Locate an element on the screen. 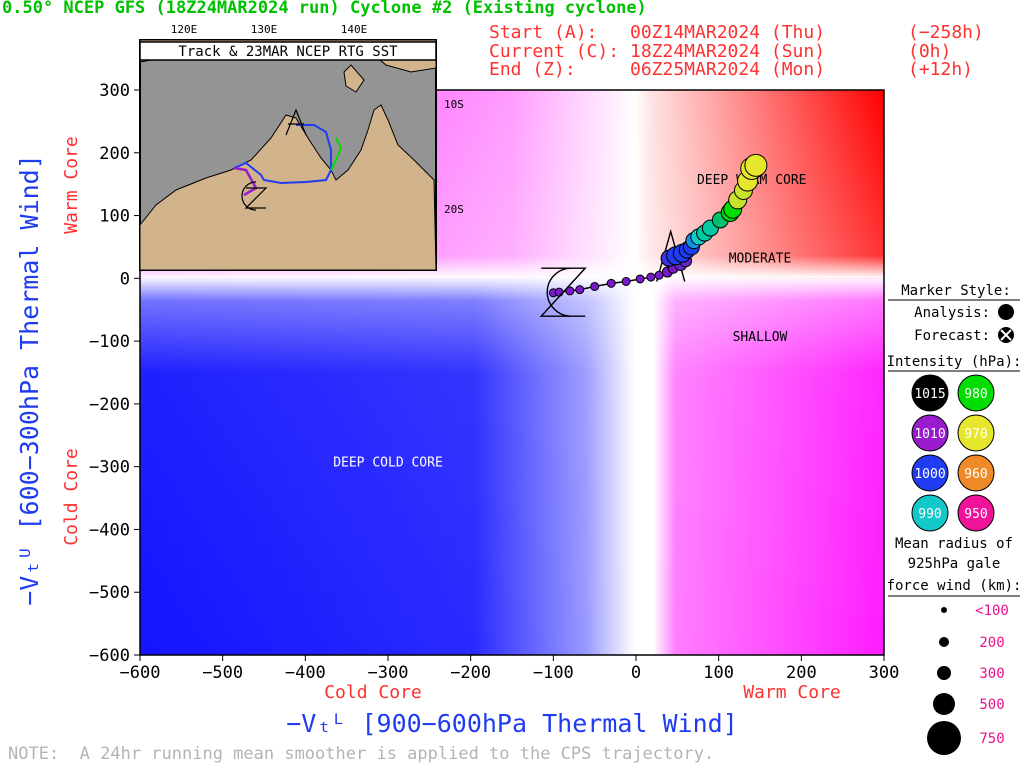  intensity-label: 970 is located at coordinates (975, 434).